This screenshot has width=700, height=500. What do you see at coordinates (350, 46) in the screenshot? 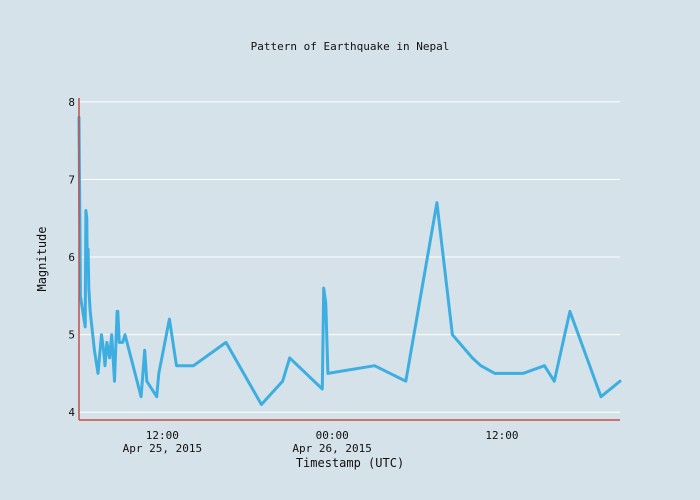
I see `chart-title: Pattern of Earthquake in Nepal` at bounding box center [350, 46].